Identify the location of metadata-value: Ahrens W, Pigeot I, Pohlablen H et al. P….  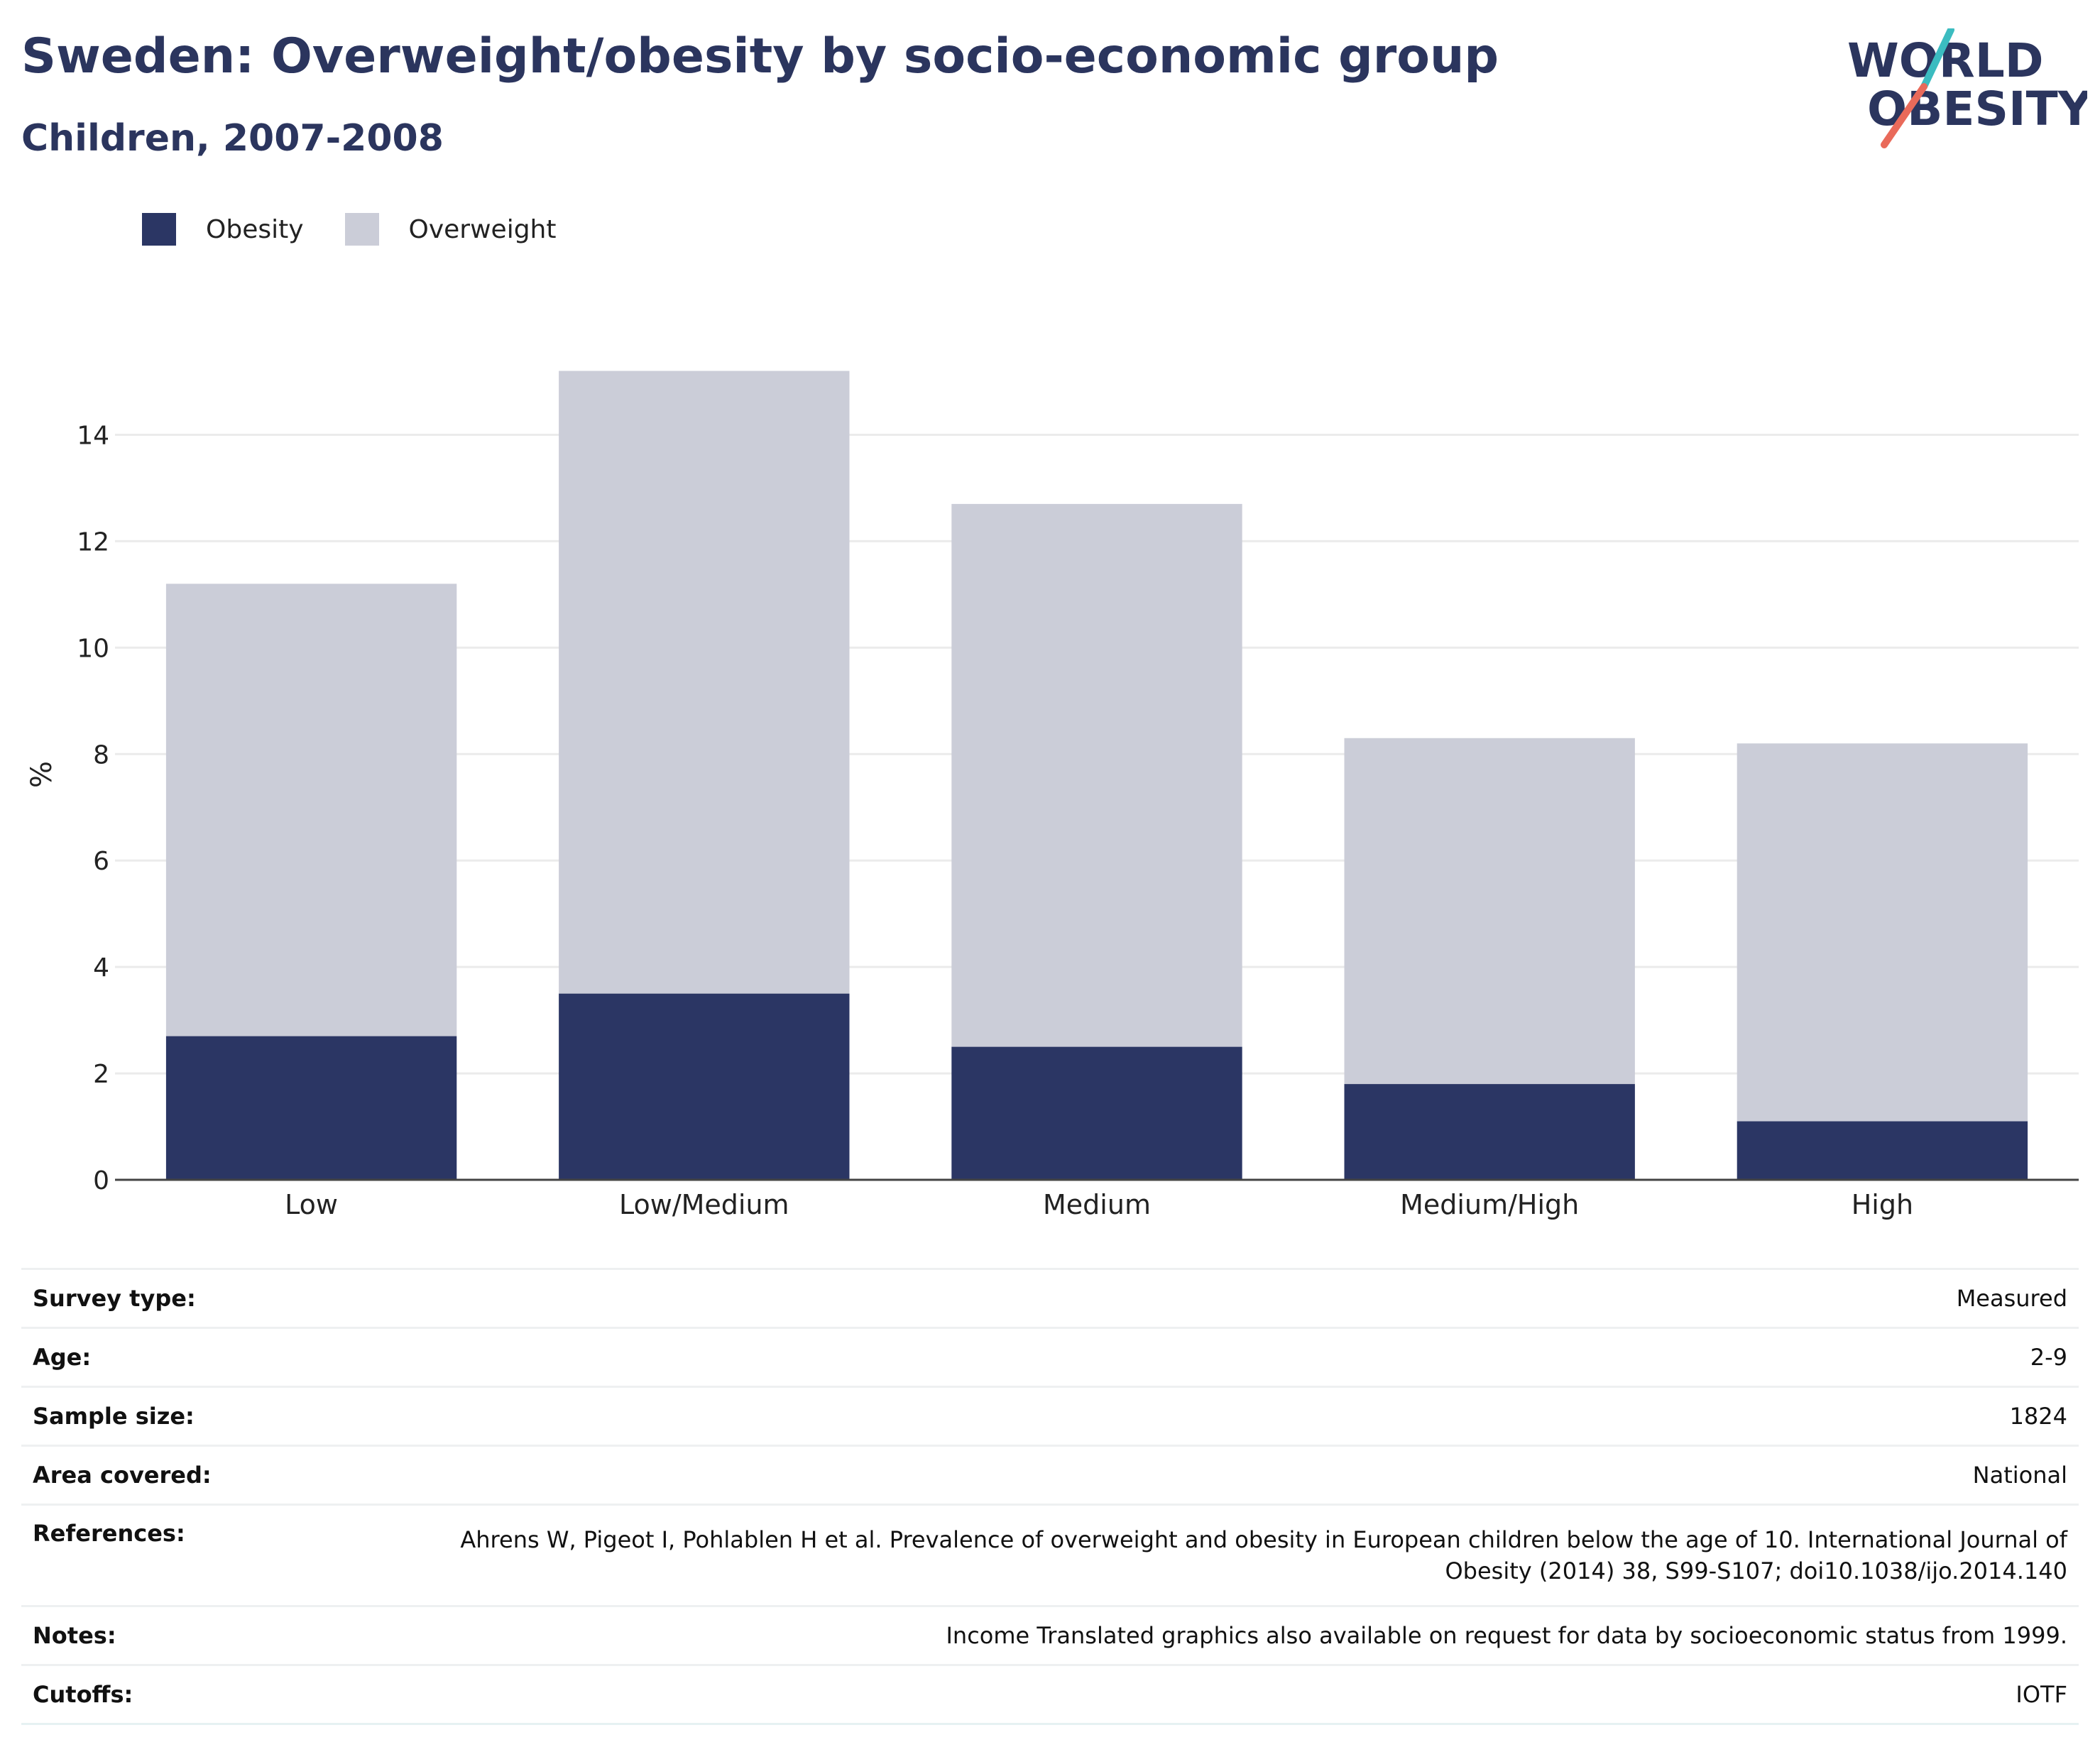
(1239, 1555).